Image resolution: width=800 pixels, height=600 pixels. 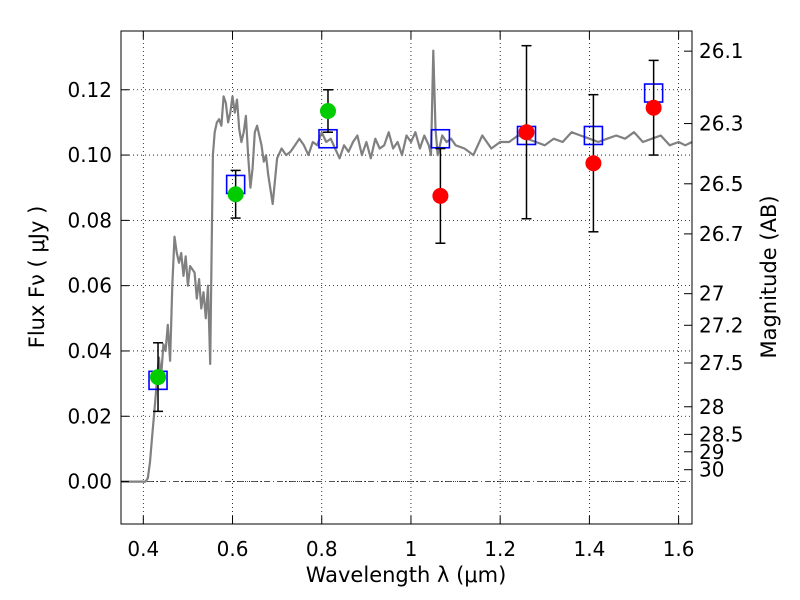 I want to click on model-photometry-square, so click(x=440, y=138).